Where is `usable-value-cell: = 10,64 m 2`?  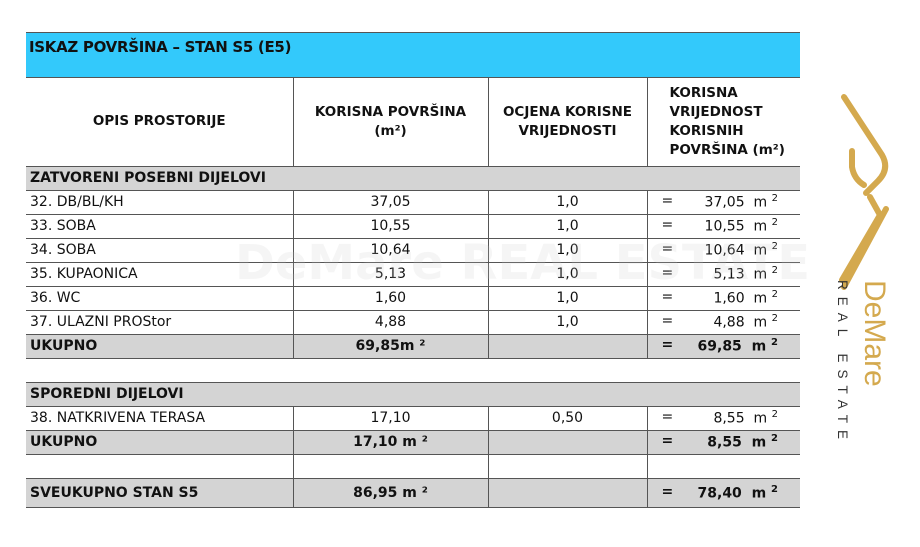
usable-value-cell: = 10,64 m 2 is located at coordinates (723, 250).